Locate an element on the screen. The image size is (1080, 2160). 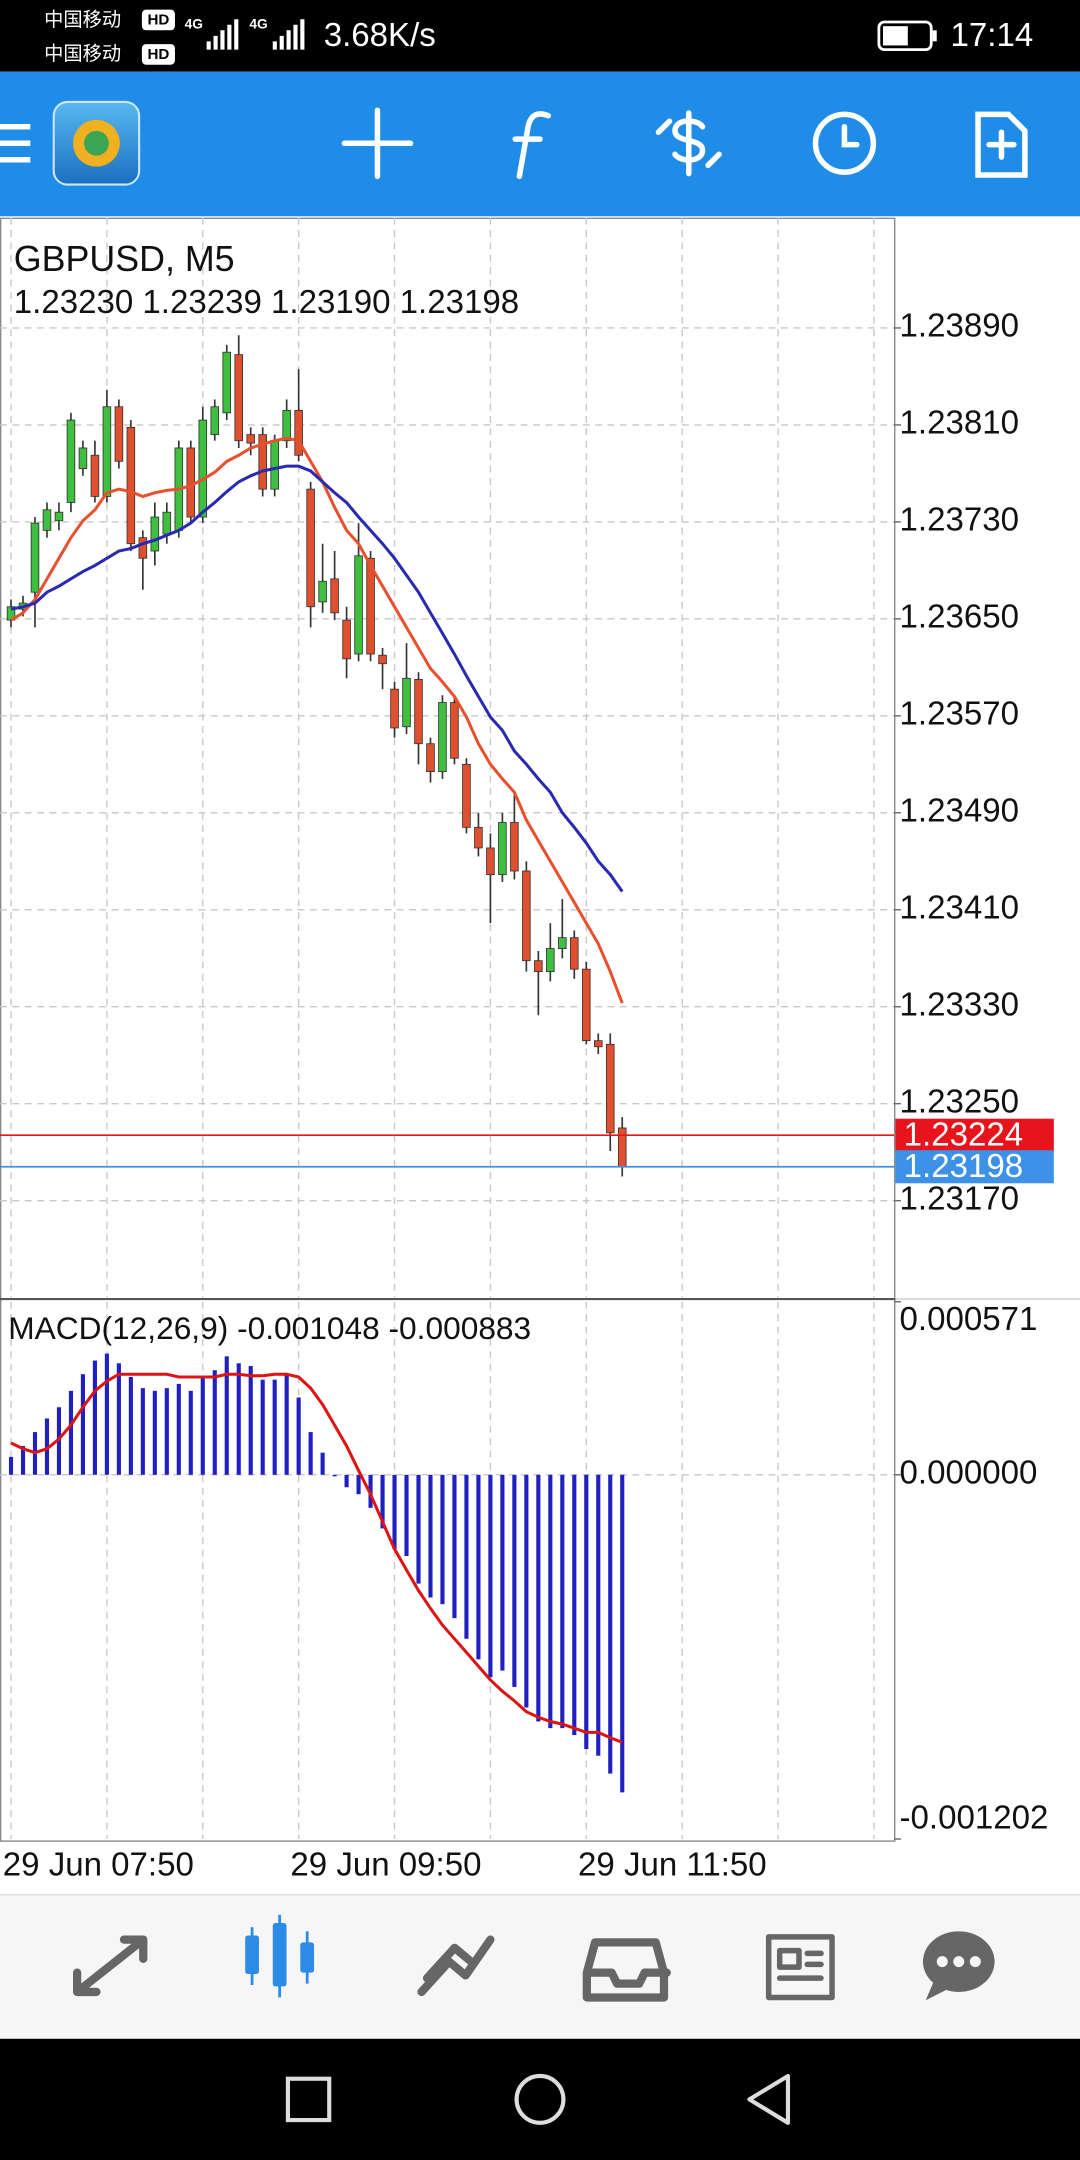
signal-icon is located at coordinates (255, 34).